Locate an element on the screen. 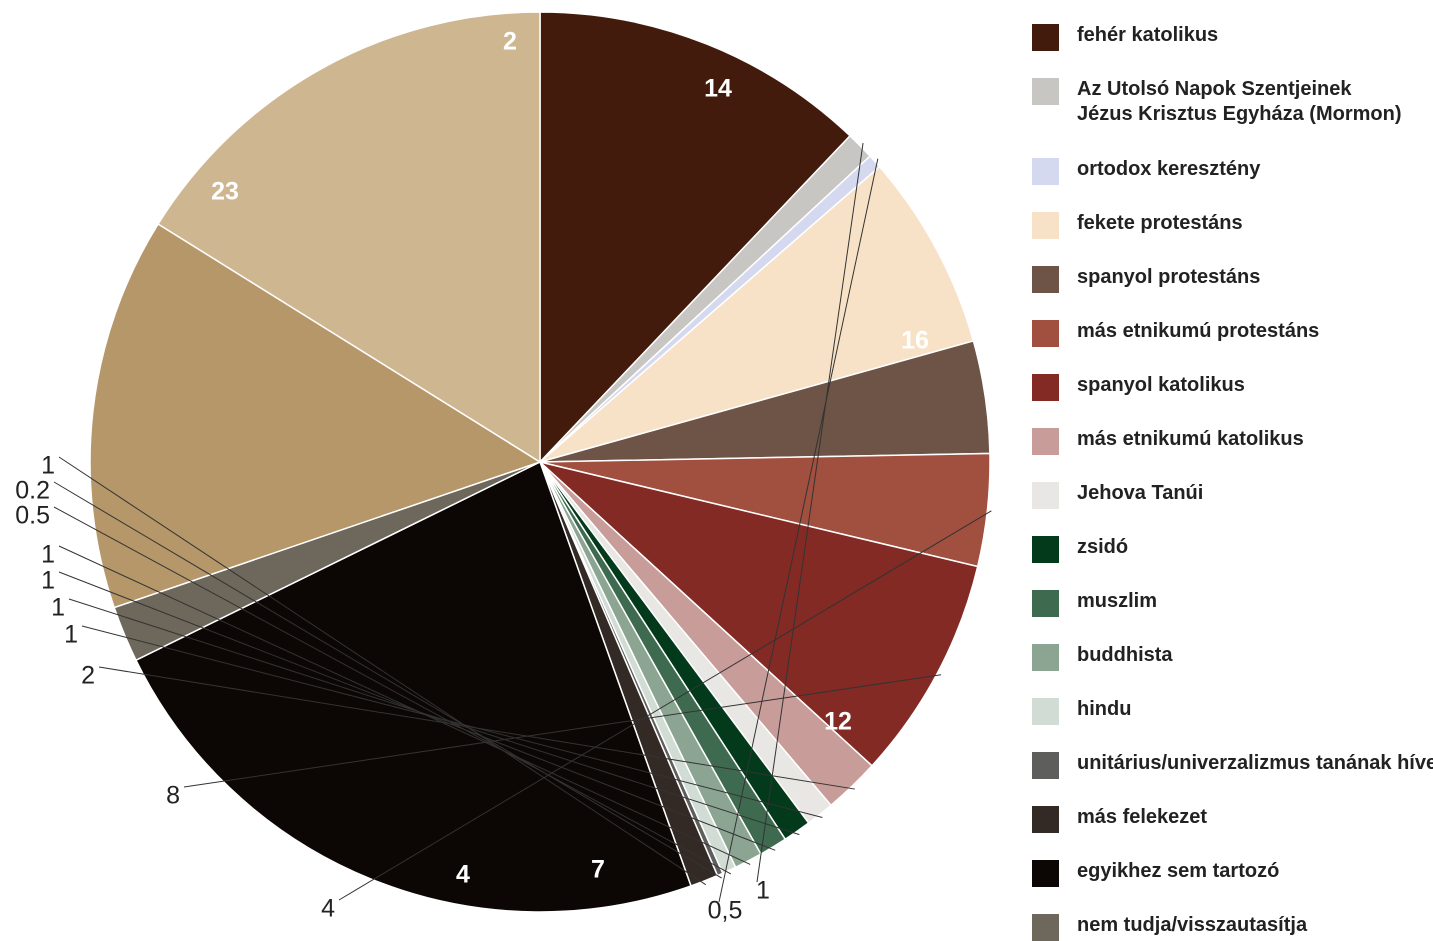 The height and width of the screenshot is (941, 1433). legend-item-spanyol-katolikus: spanyol katolikus is located at coordinates (1138, 387).